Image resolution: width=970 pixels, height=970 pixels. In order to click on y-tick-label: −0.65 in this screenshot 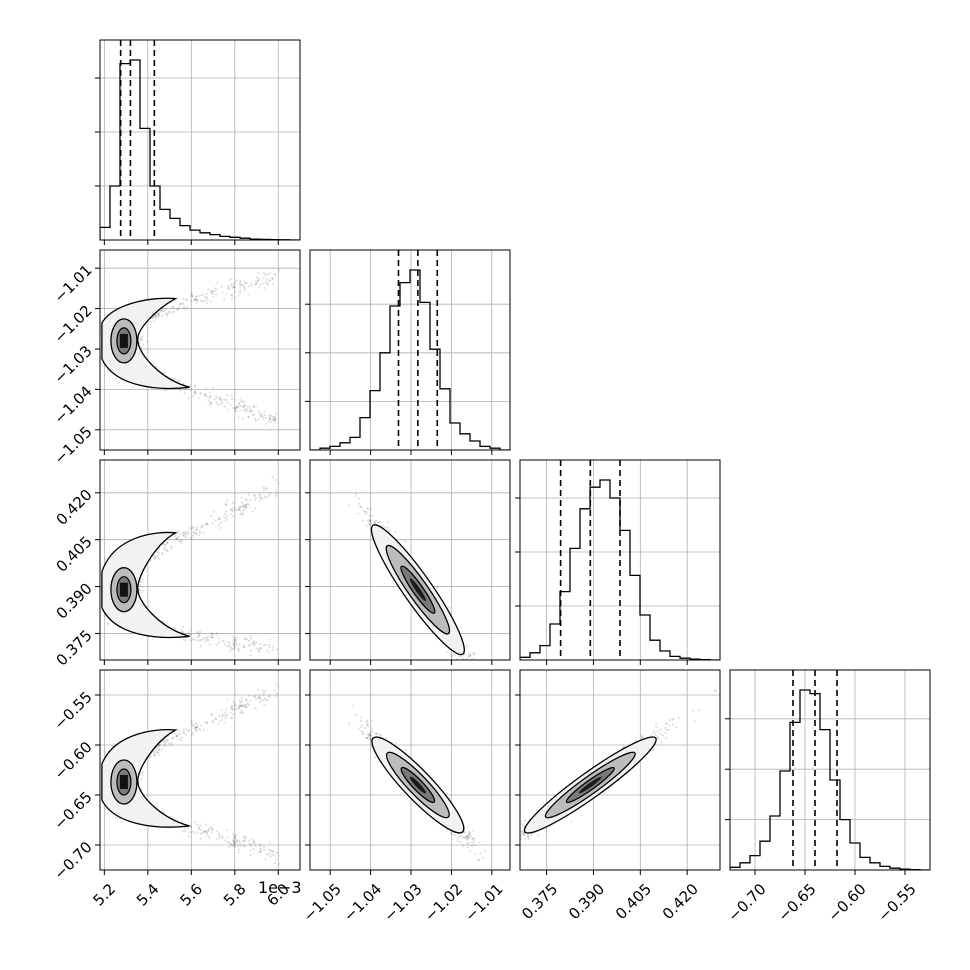, I will do `click(72, 810)`.